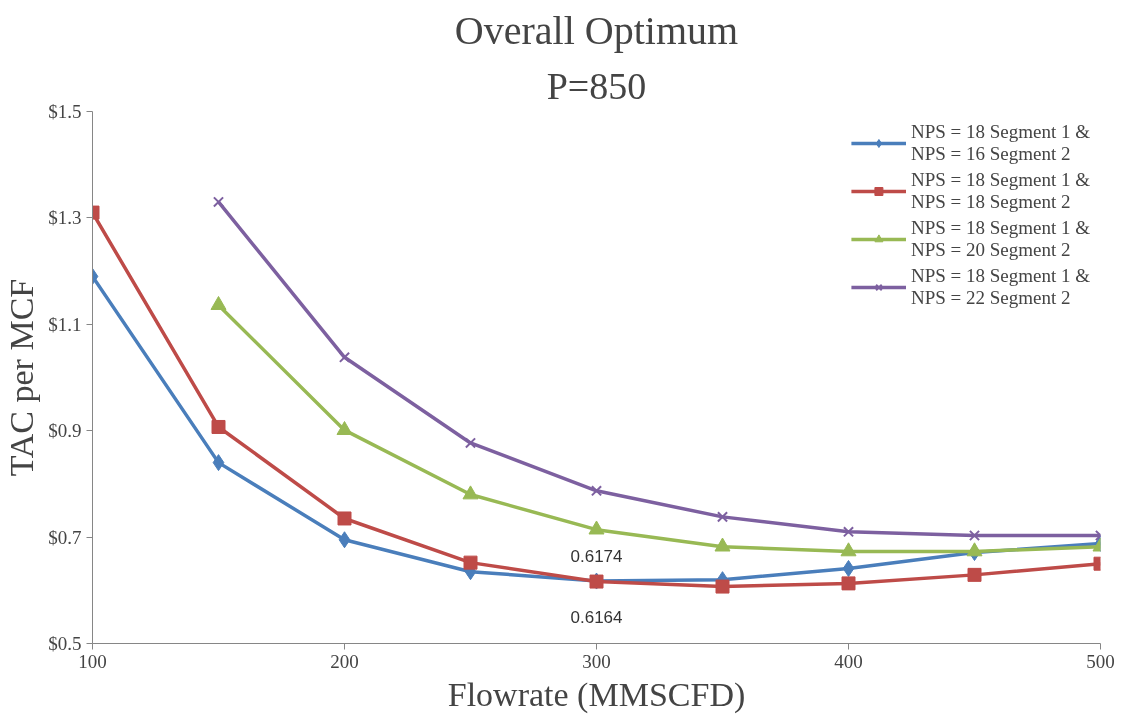  Describe the element at coordinates (596, 30) in the screenshot. I see `chart-title: Overall Optimum` at that location.